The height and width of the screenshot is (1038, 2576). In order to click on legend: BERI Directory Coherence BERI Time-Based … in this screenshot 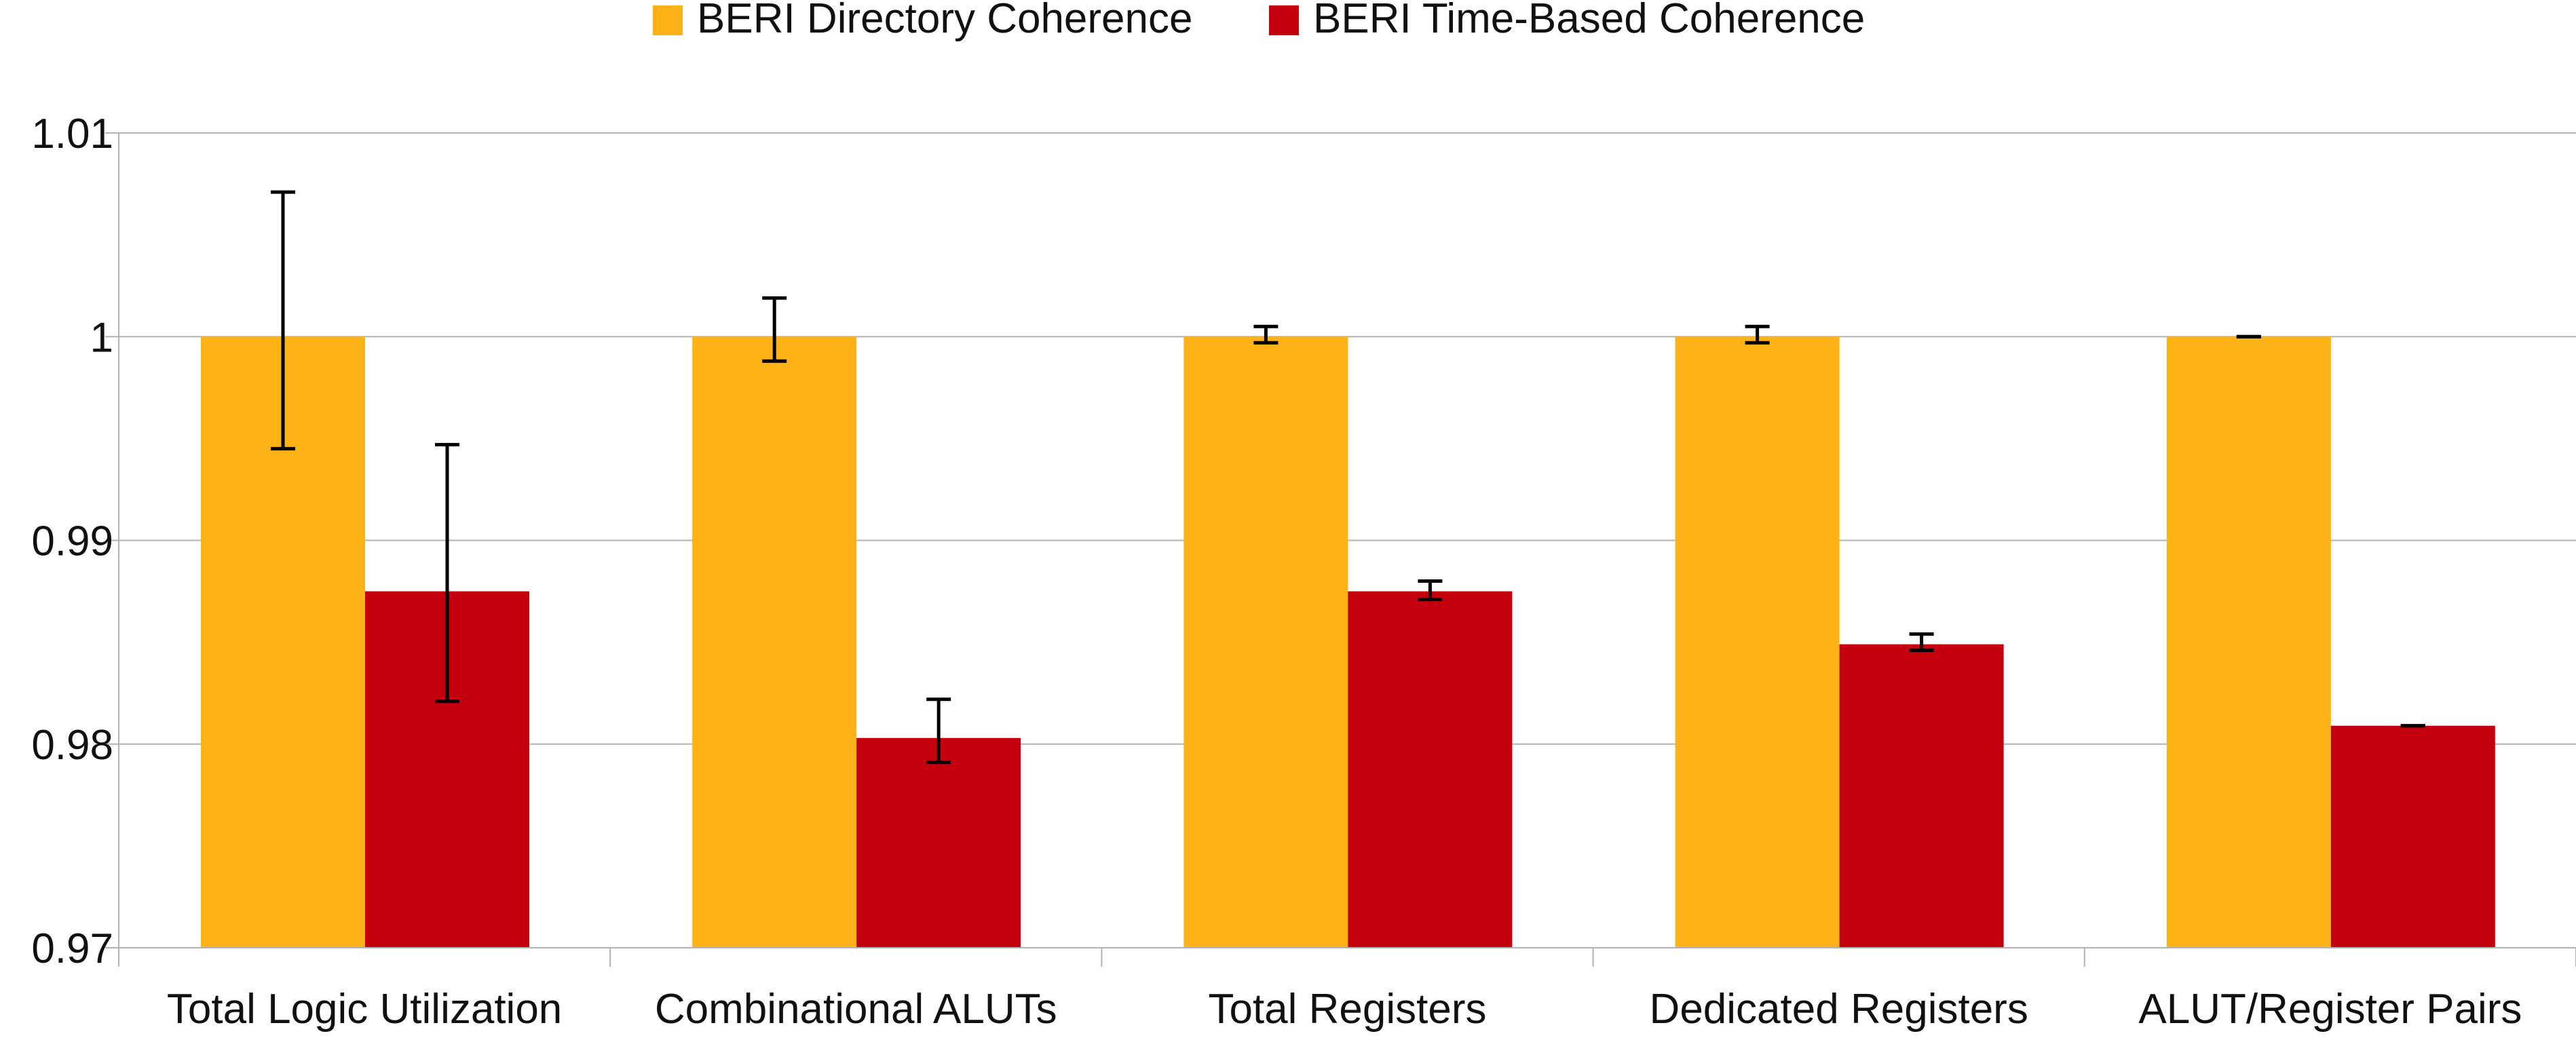, I will do `click(1259, 21)`.